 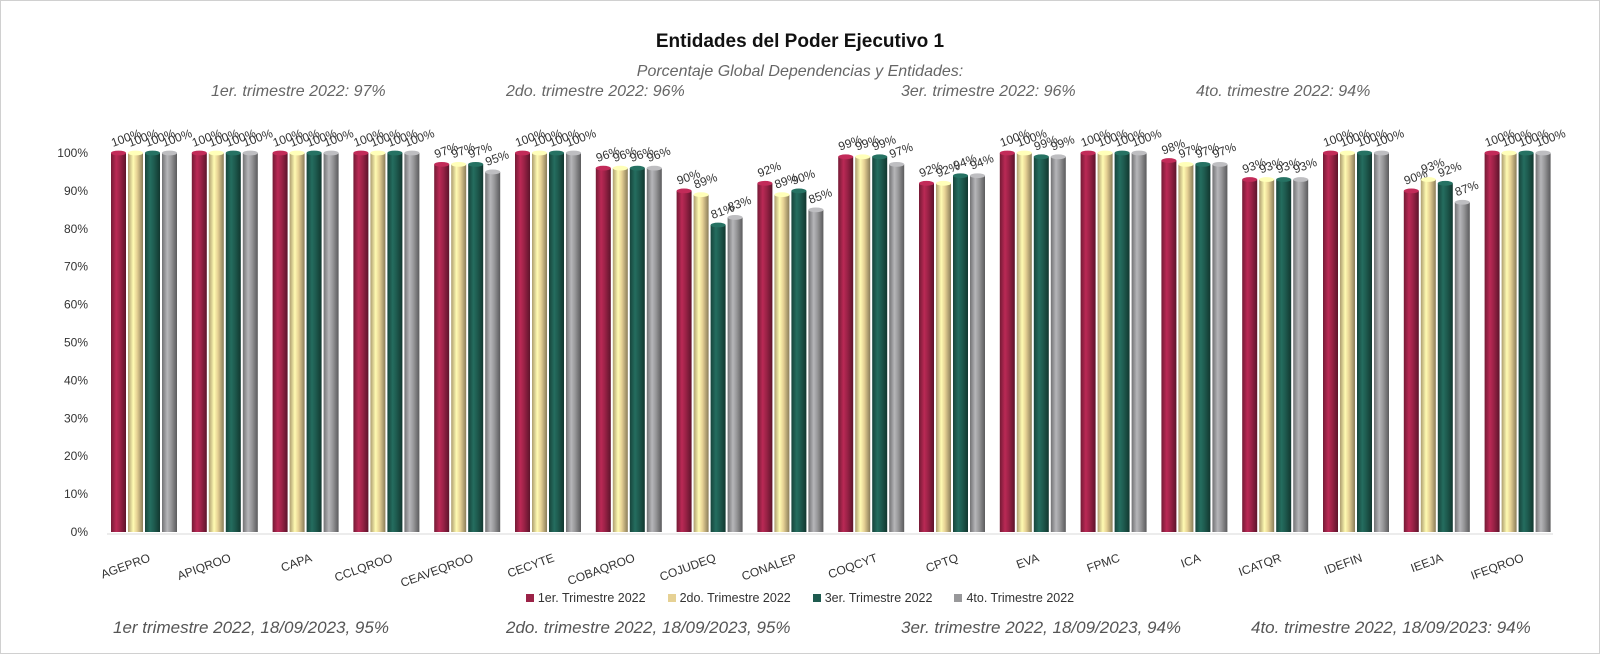 What do you see at coordinates (72, 153) in the screenshot?
I see `y-tick-label: 100%` at bounding box center [72, 153].